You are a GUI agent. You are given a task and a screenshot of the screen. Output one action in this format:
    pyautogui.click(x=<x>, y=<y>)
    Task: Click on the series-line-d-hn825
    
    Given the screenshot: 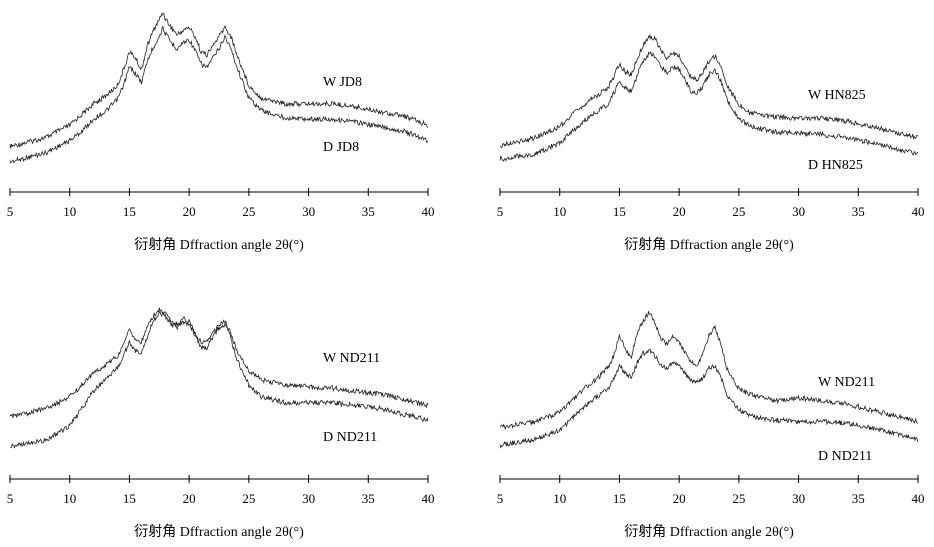 What is the action you would take?
    pyautogui.click(x=709, y=106)
    